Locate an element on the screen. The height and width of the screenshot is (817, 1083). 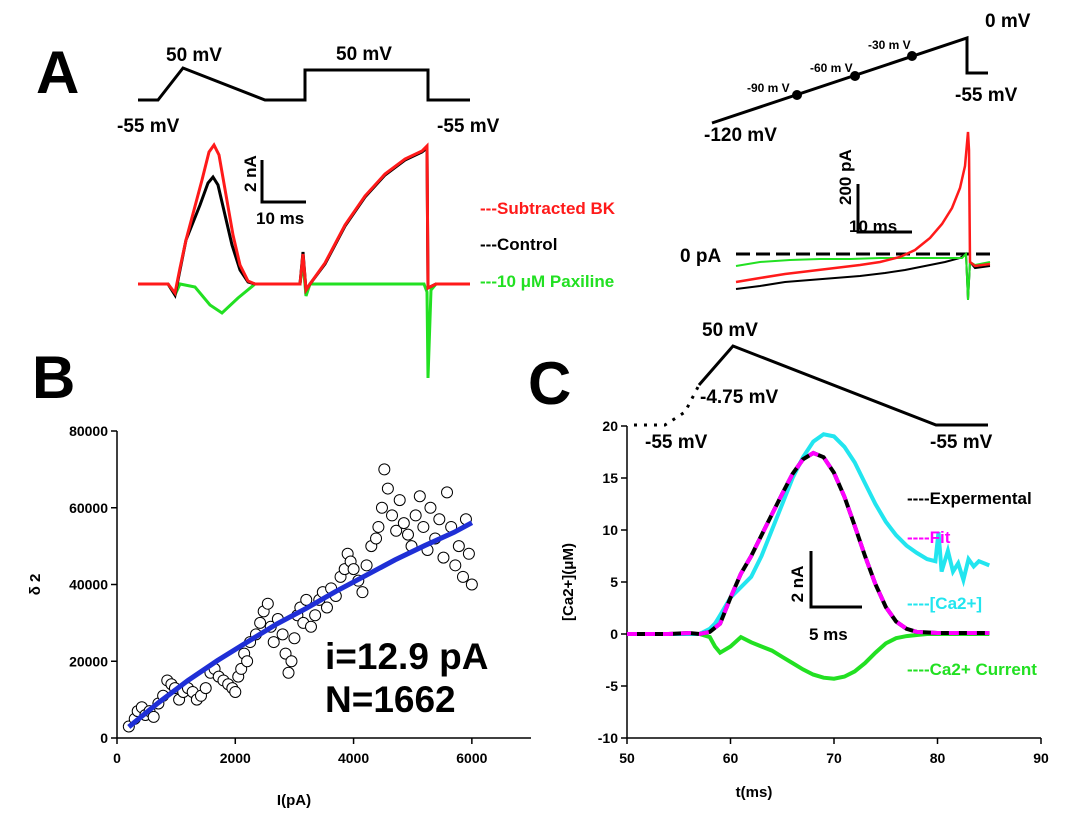
b-x-tick-label: 0 is located at coordinates (117, 758).